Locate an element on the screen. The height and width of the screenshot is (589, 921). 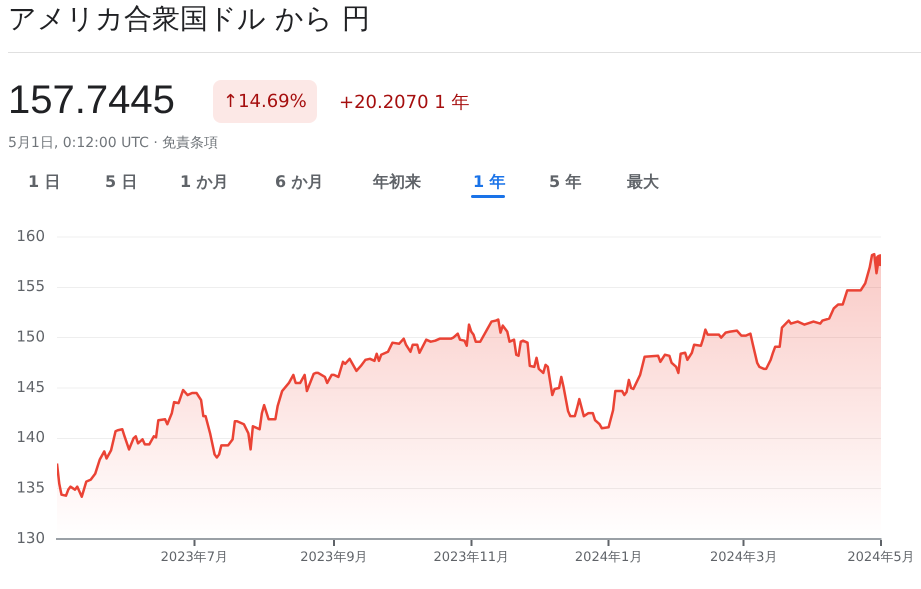
y-tick-label: 140 is located at coordinates (30, 437).